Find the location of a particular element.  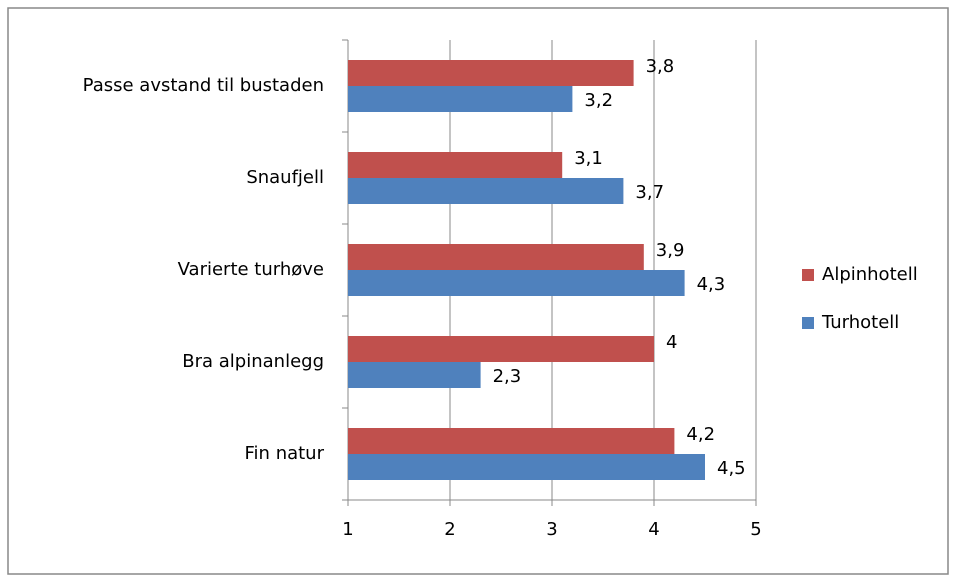

data-label: 3,9 is located at coordinates (670, 250).